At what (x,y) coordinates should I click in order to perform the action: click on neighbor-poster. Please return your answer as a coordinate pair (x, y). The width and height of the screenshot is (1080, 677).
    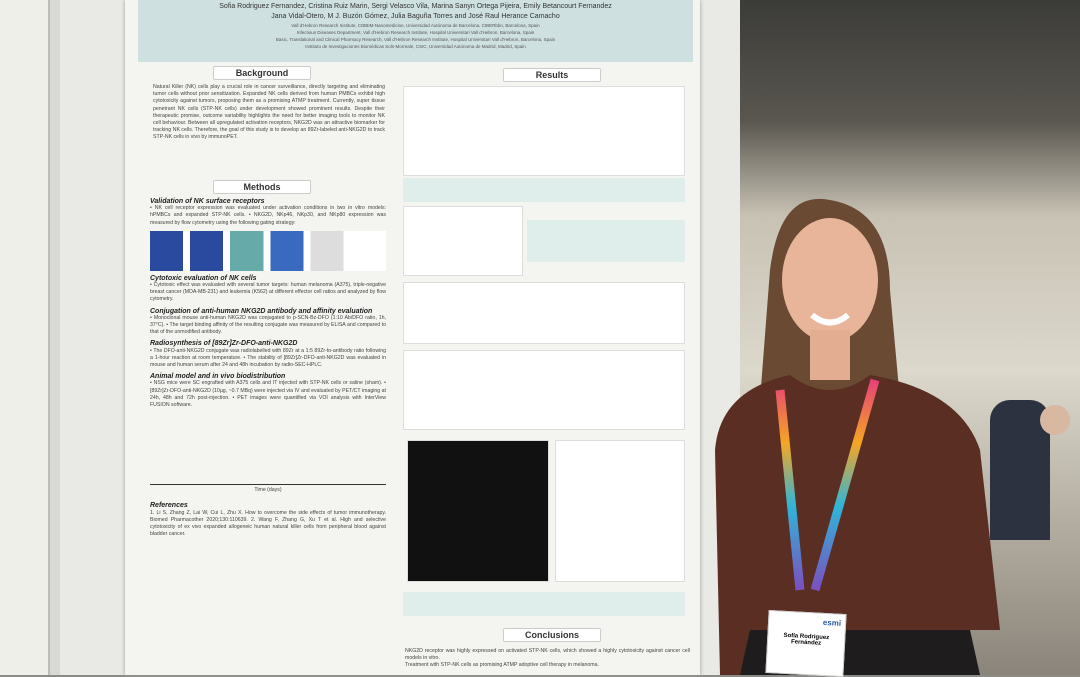
    Looking at the image, I should click on (25, 337).